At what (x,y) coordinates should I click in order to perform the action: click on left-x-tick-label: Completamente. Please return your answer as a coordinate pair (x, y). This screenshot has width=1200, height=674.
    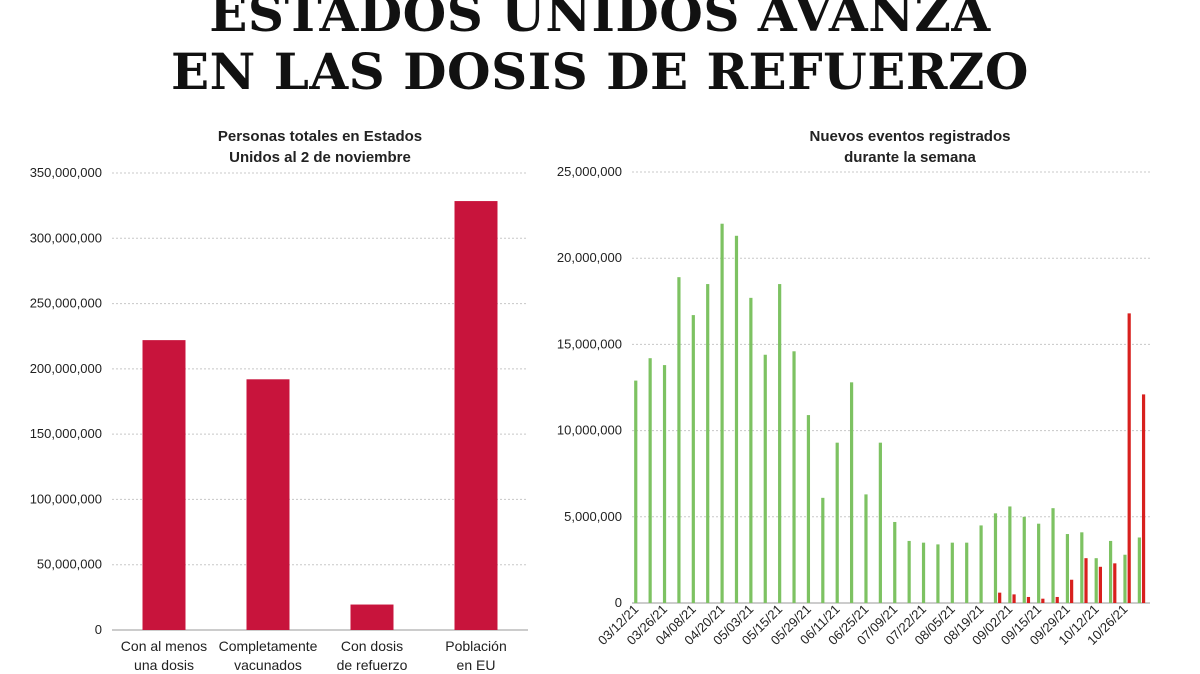
    Looking at the image, I should click on (268, 646).